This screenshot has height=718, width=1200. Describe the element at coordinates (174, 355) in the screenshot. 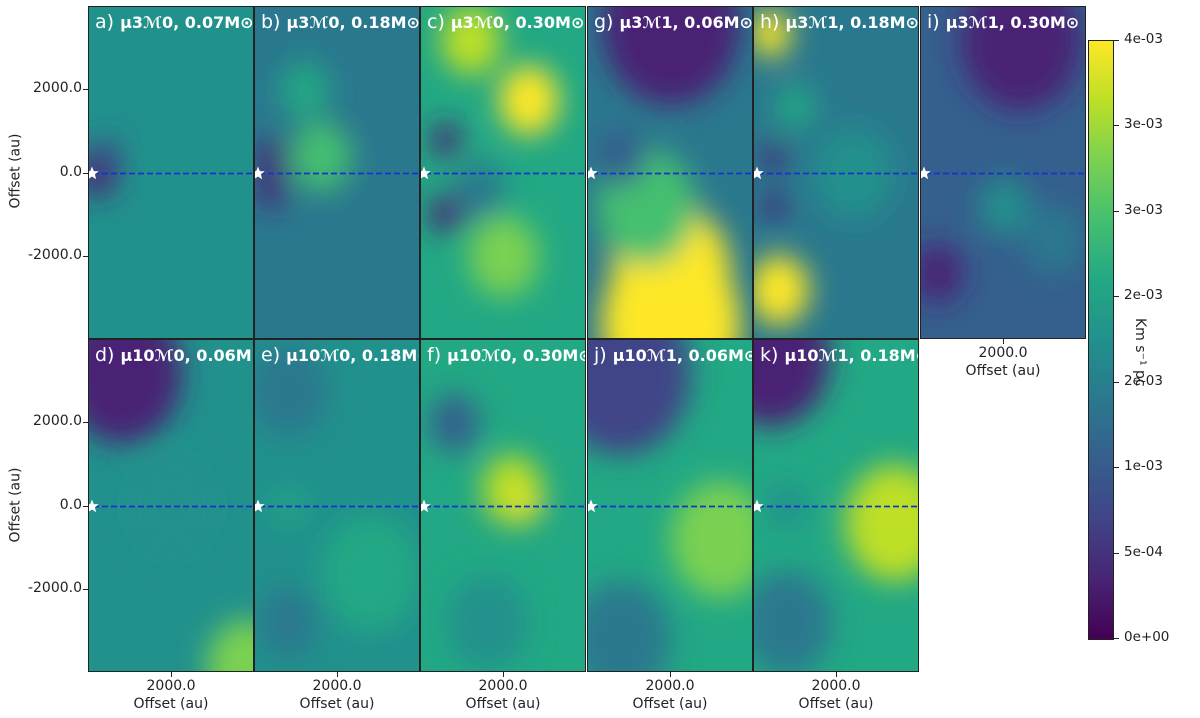

I see `panel-d-title: d) μ10ℳ0, 0.06M⊙` at that location.